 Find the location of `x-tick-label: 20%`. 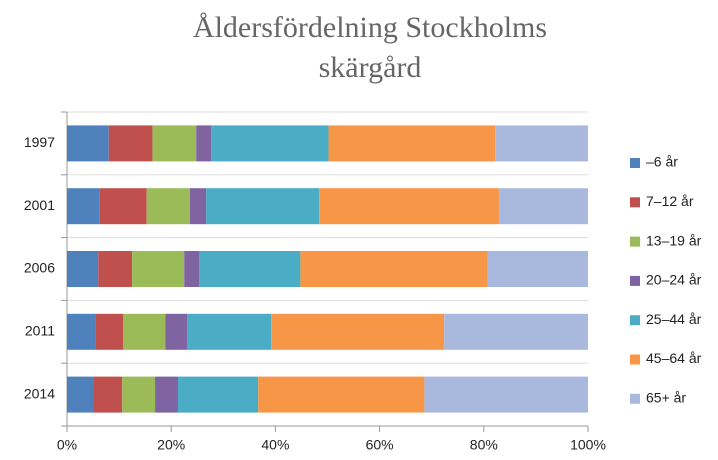

x-tick-label: 20% is located at coordinates (171, 445).